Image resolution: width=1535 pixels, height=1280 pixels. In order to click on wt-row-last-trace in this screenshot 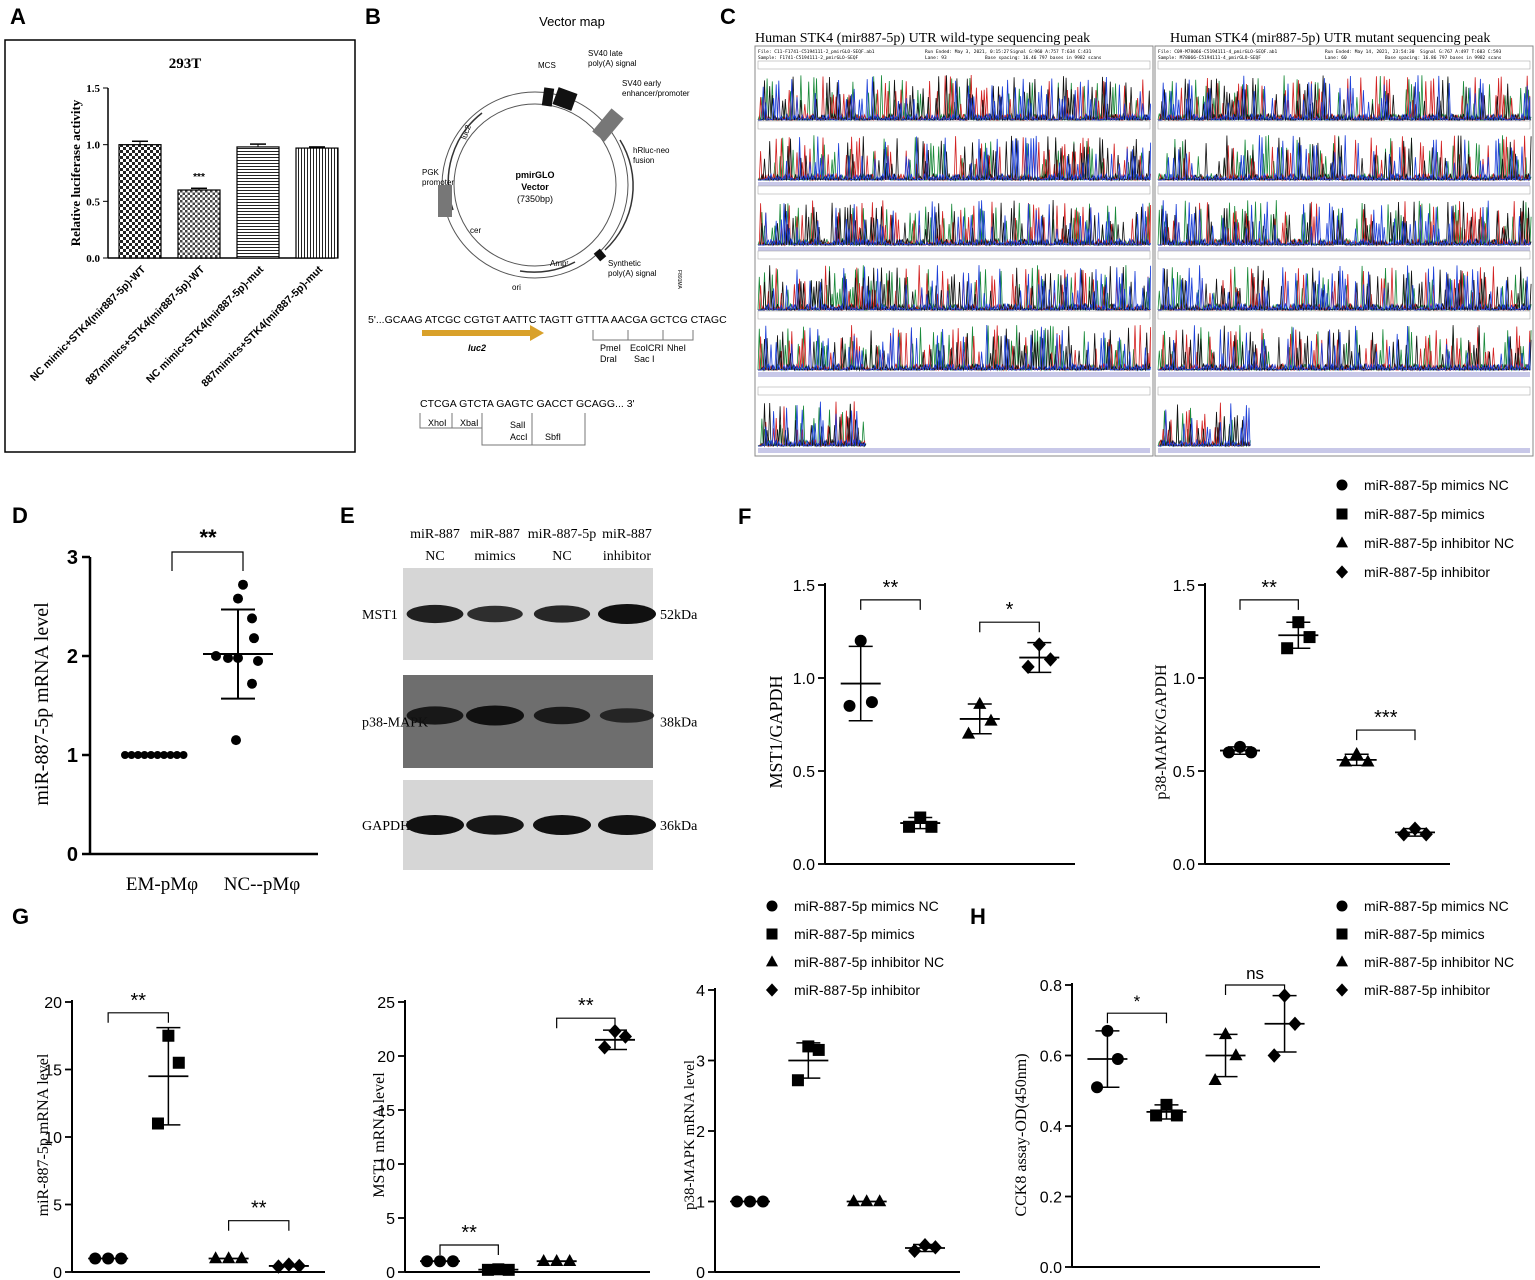, I will do `click(812, 424)`.